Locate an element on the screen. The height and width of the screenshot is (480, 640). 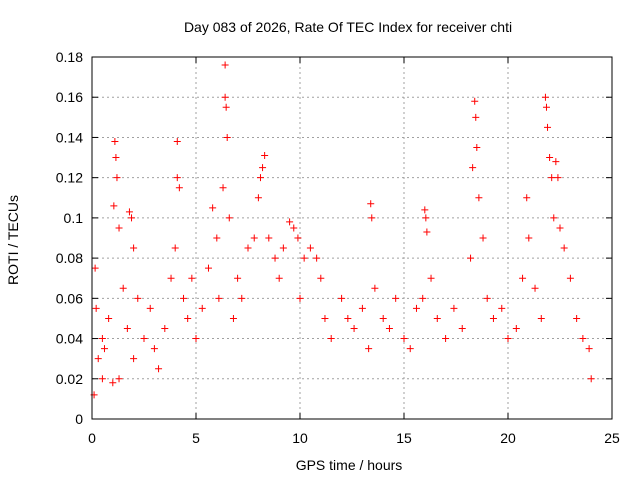
y-tick-label: 0.12 is located at coordinates (69, 178).